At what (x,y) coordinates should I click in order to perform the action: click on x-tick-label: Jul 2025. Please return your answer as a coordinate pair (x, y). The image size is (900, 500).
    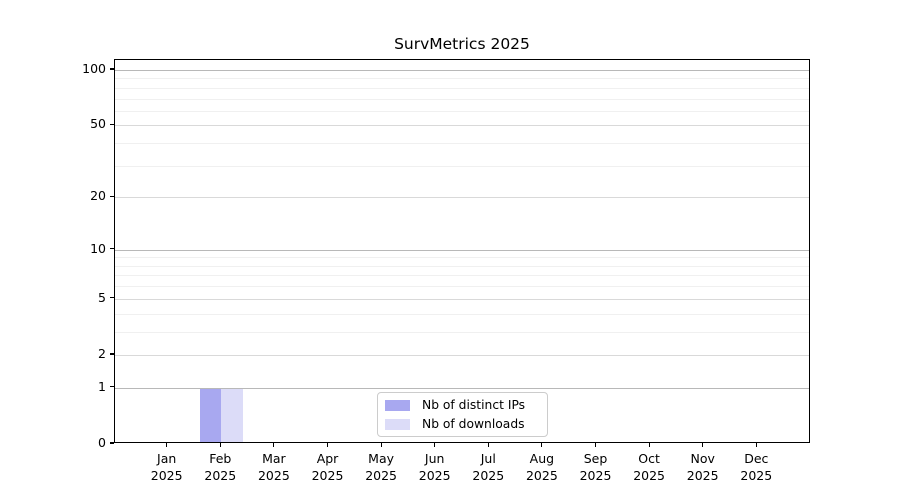
    Looking at the image, I should click on (488, 467).